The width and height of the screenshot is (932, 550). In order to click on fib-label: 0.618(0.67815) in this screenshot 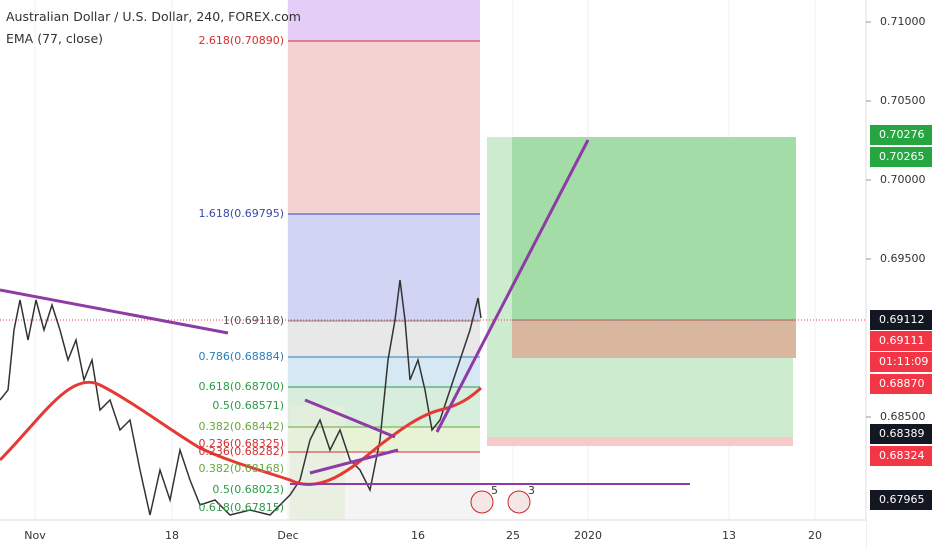, I will do `click(241, 507)`.